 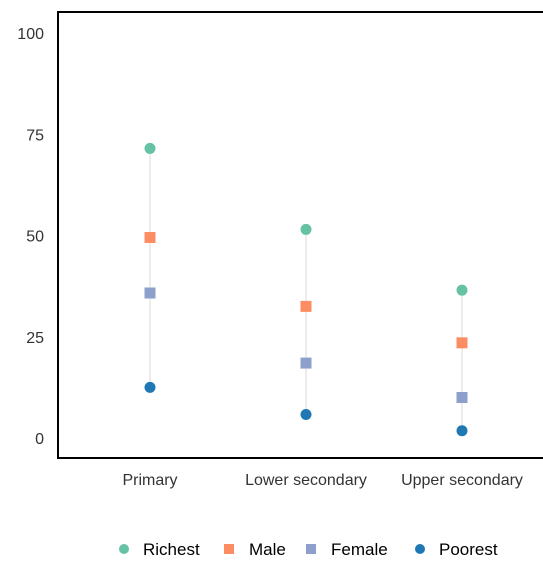 What do you see at coordinates (420, 549) in the screenshot?
I see `legend-marker-poorest` at bounding box center [420, 549].